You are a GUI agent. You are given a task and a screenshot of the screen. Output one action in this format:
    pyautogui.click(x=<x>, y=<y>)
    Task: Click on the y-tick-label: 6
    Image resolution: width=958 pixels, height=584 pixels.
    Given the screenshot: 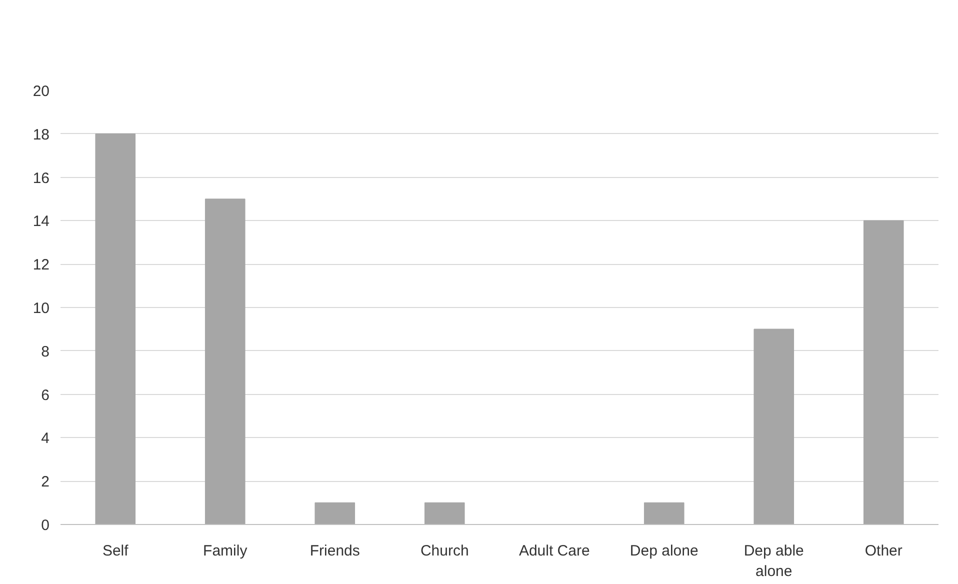 What is the action you would take?
    pyautogui.click(x=45, y=395)
    